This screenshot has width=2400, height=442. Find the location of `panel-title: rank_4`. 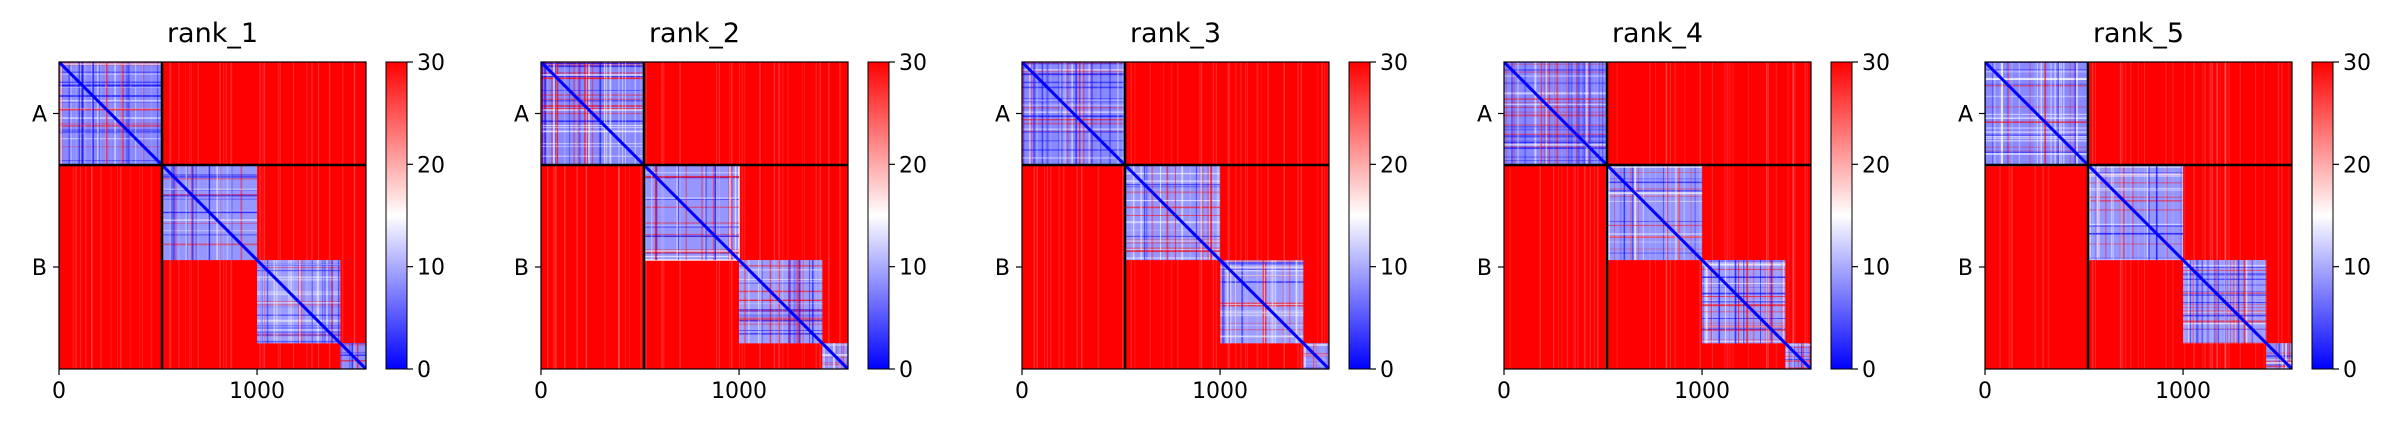

panel-title: rank_4 is located at coordinates (1657, 33).